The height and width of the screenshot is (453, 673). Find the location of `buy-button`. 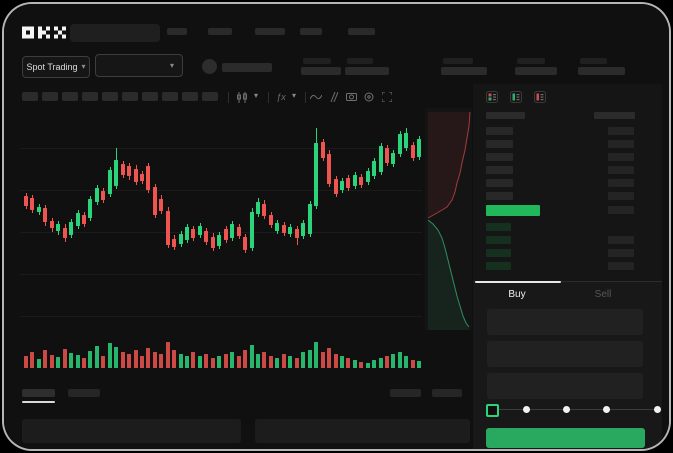

buy-button is located at coordinates (565, 438).